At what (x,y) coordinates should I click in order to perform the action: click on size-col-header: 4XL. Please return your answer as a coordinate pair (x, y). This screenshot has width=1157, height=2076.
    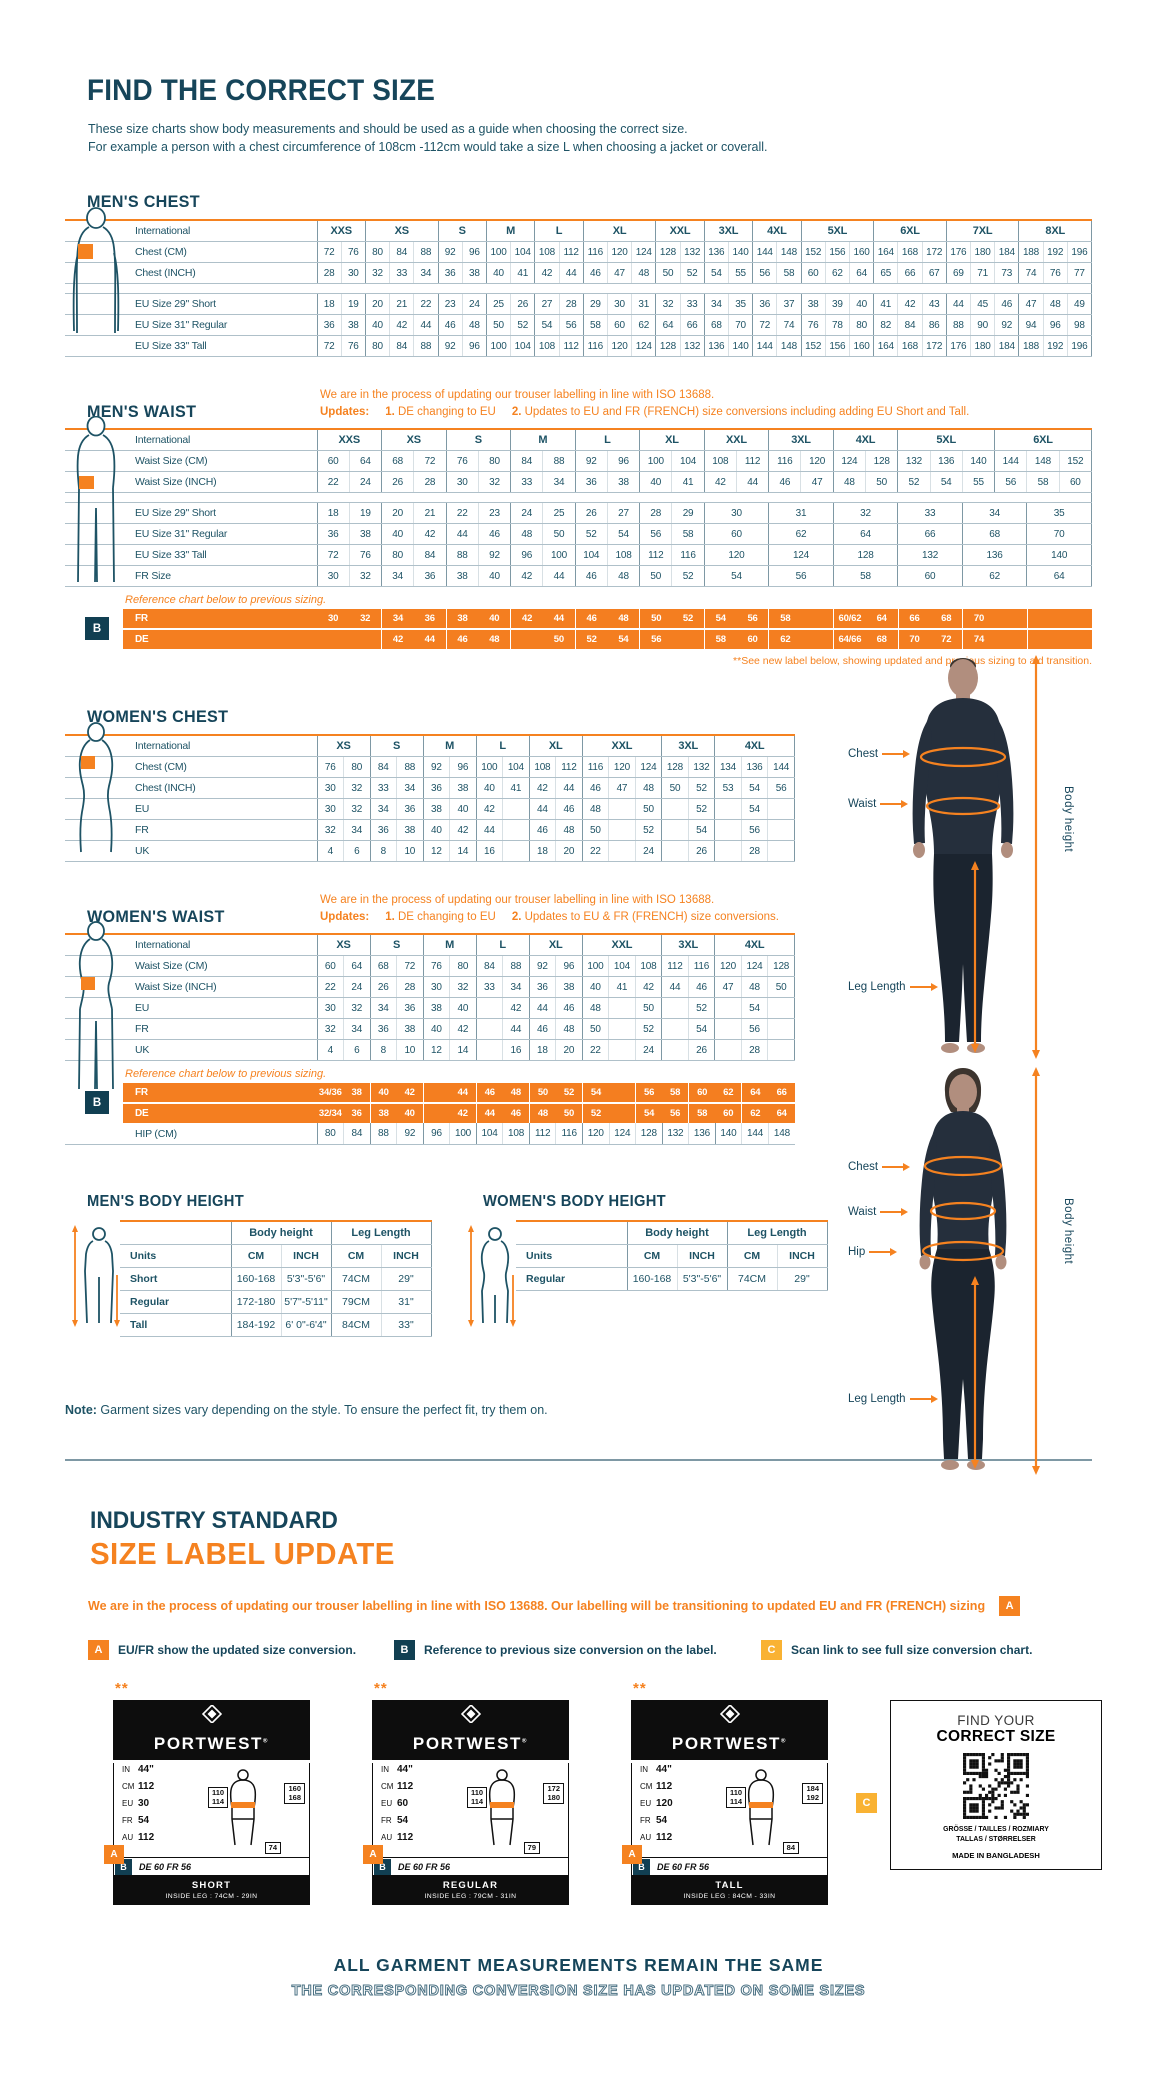
    Looking at the image, I should click on (777, 231).